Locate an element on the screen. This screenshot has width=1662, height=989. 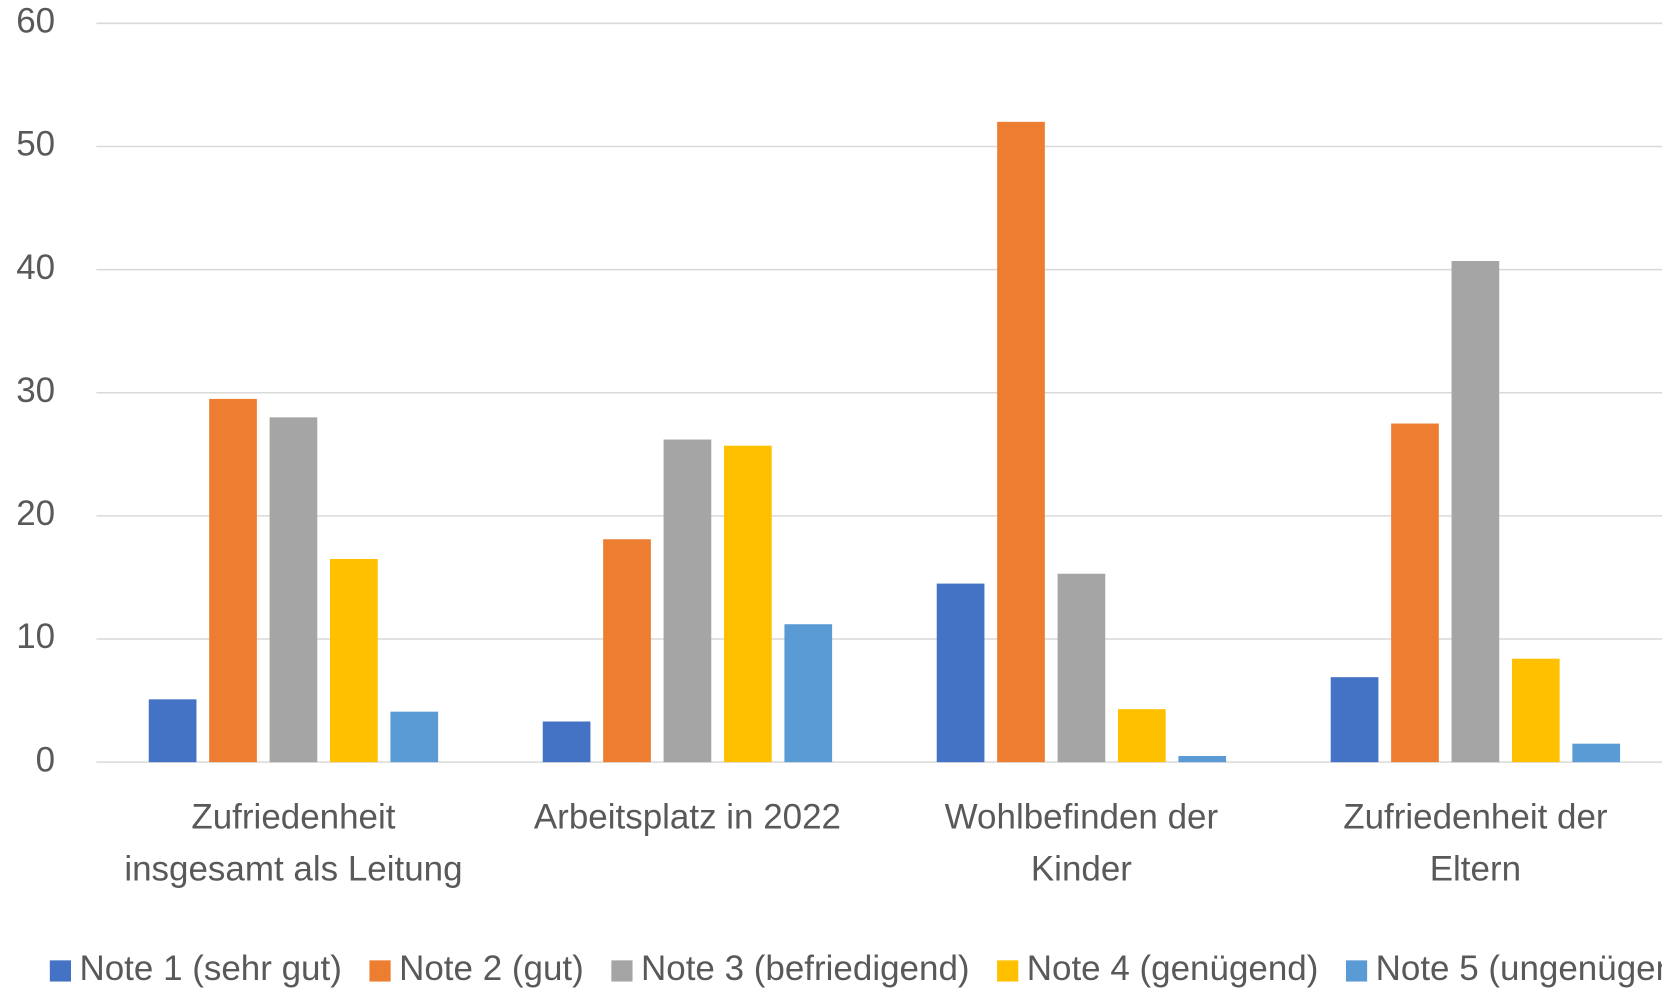
x-tick-label: Wohlbefinden der is located at coordinates (1082, 817).